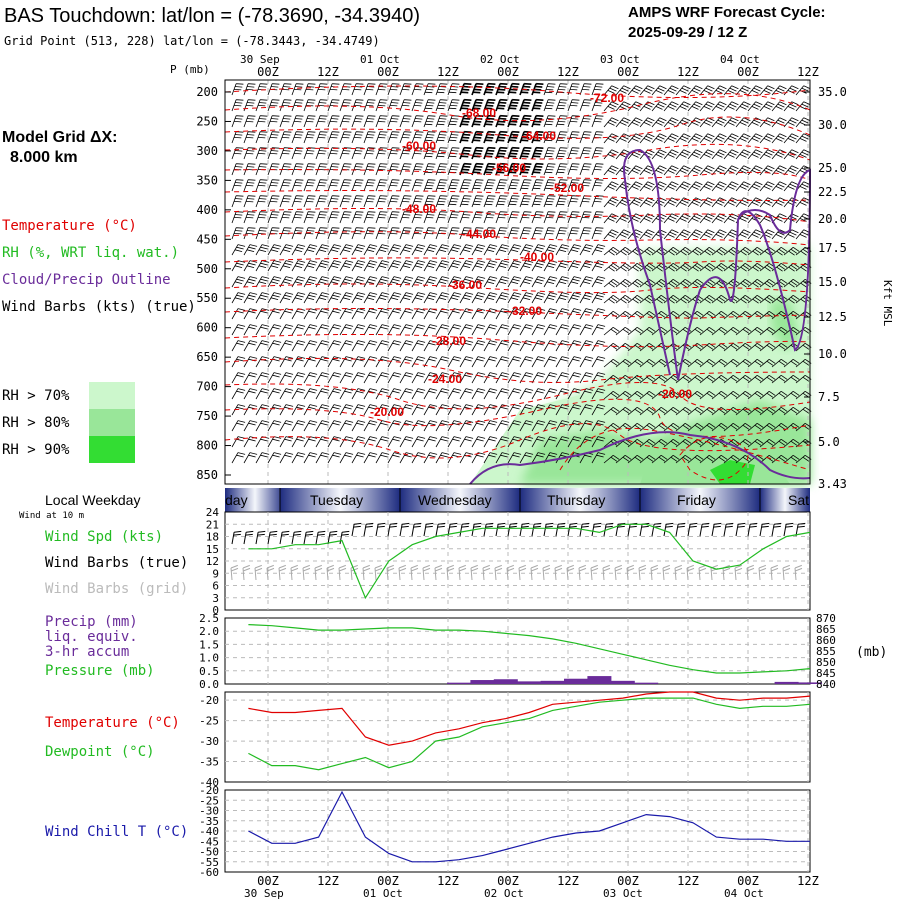  What do you see at coordinates (826, 629) in the screenshot?
I see `right-tick-label: 865` at bounding box center [826, 629].